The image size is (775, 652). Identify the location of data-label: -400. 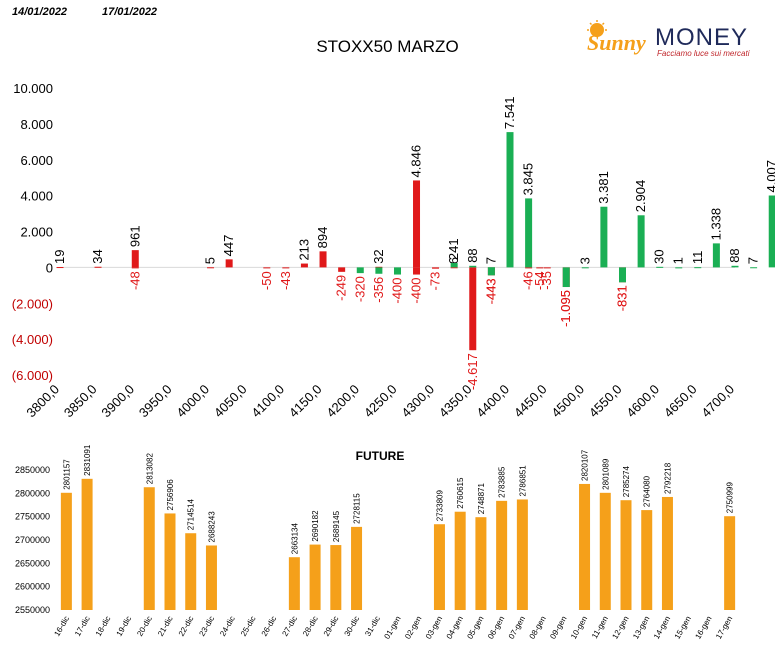
(397, 291).